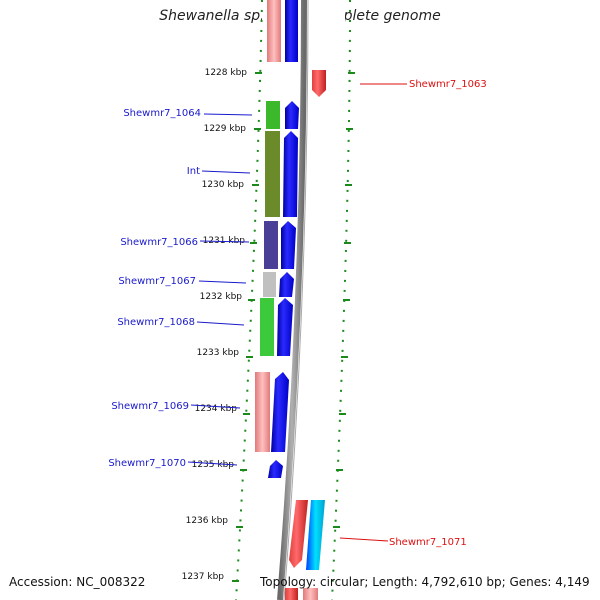 The height and width of the screenshot is (600, 600). I want to click on gene-label-shewmr7-1066: Shewmr7_1066, so click(159, 242).